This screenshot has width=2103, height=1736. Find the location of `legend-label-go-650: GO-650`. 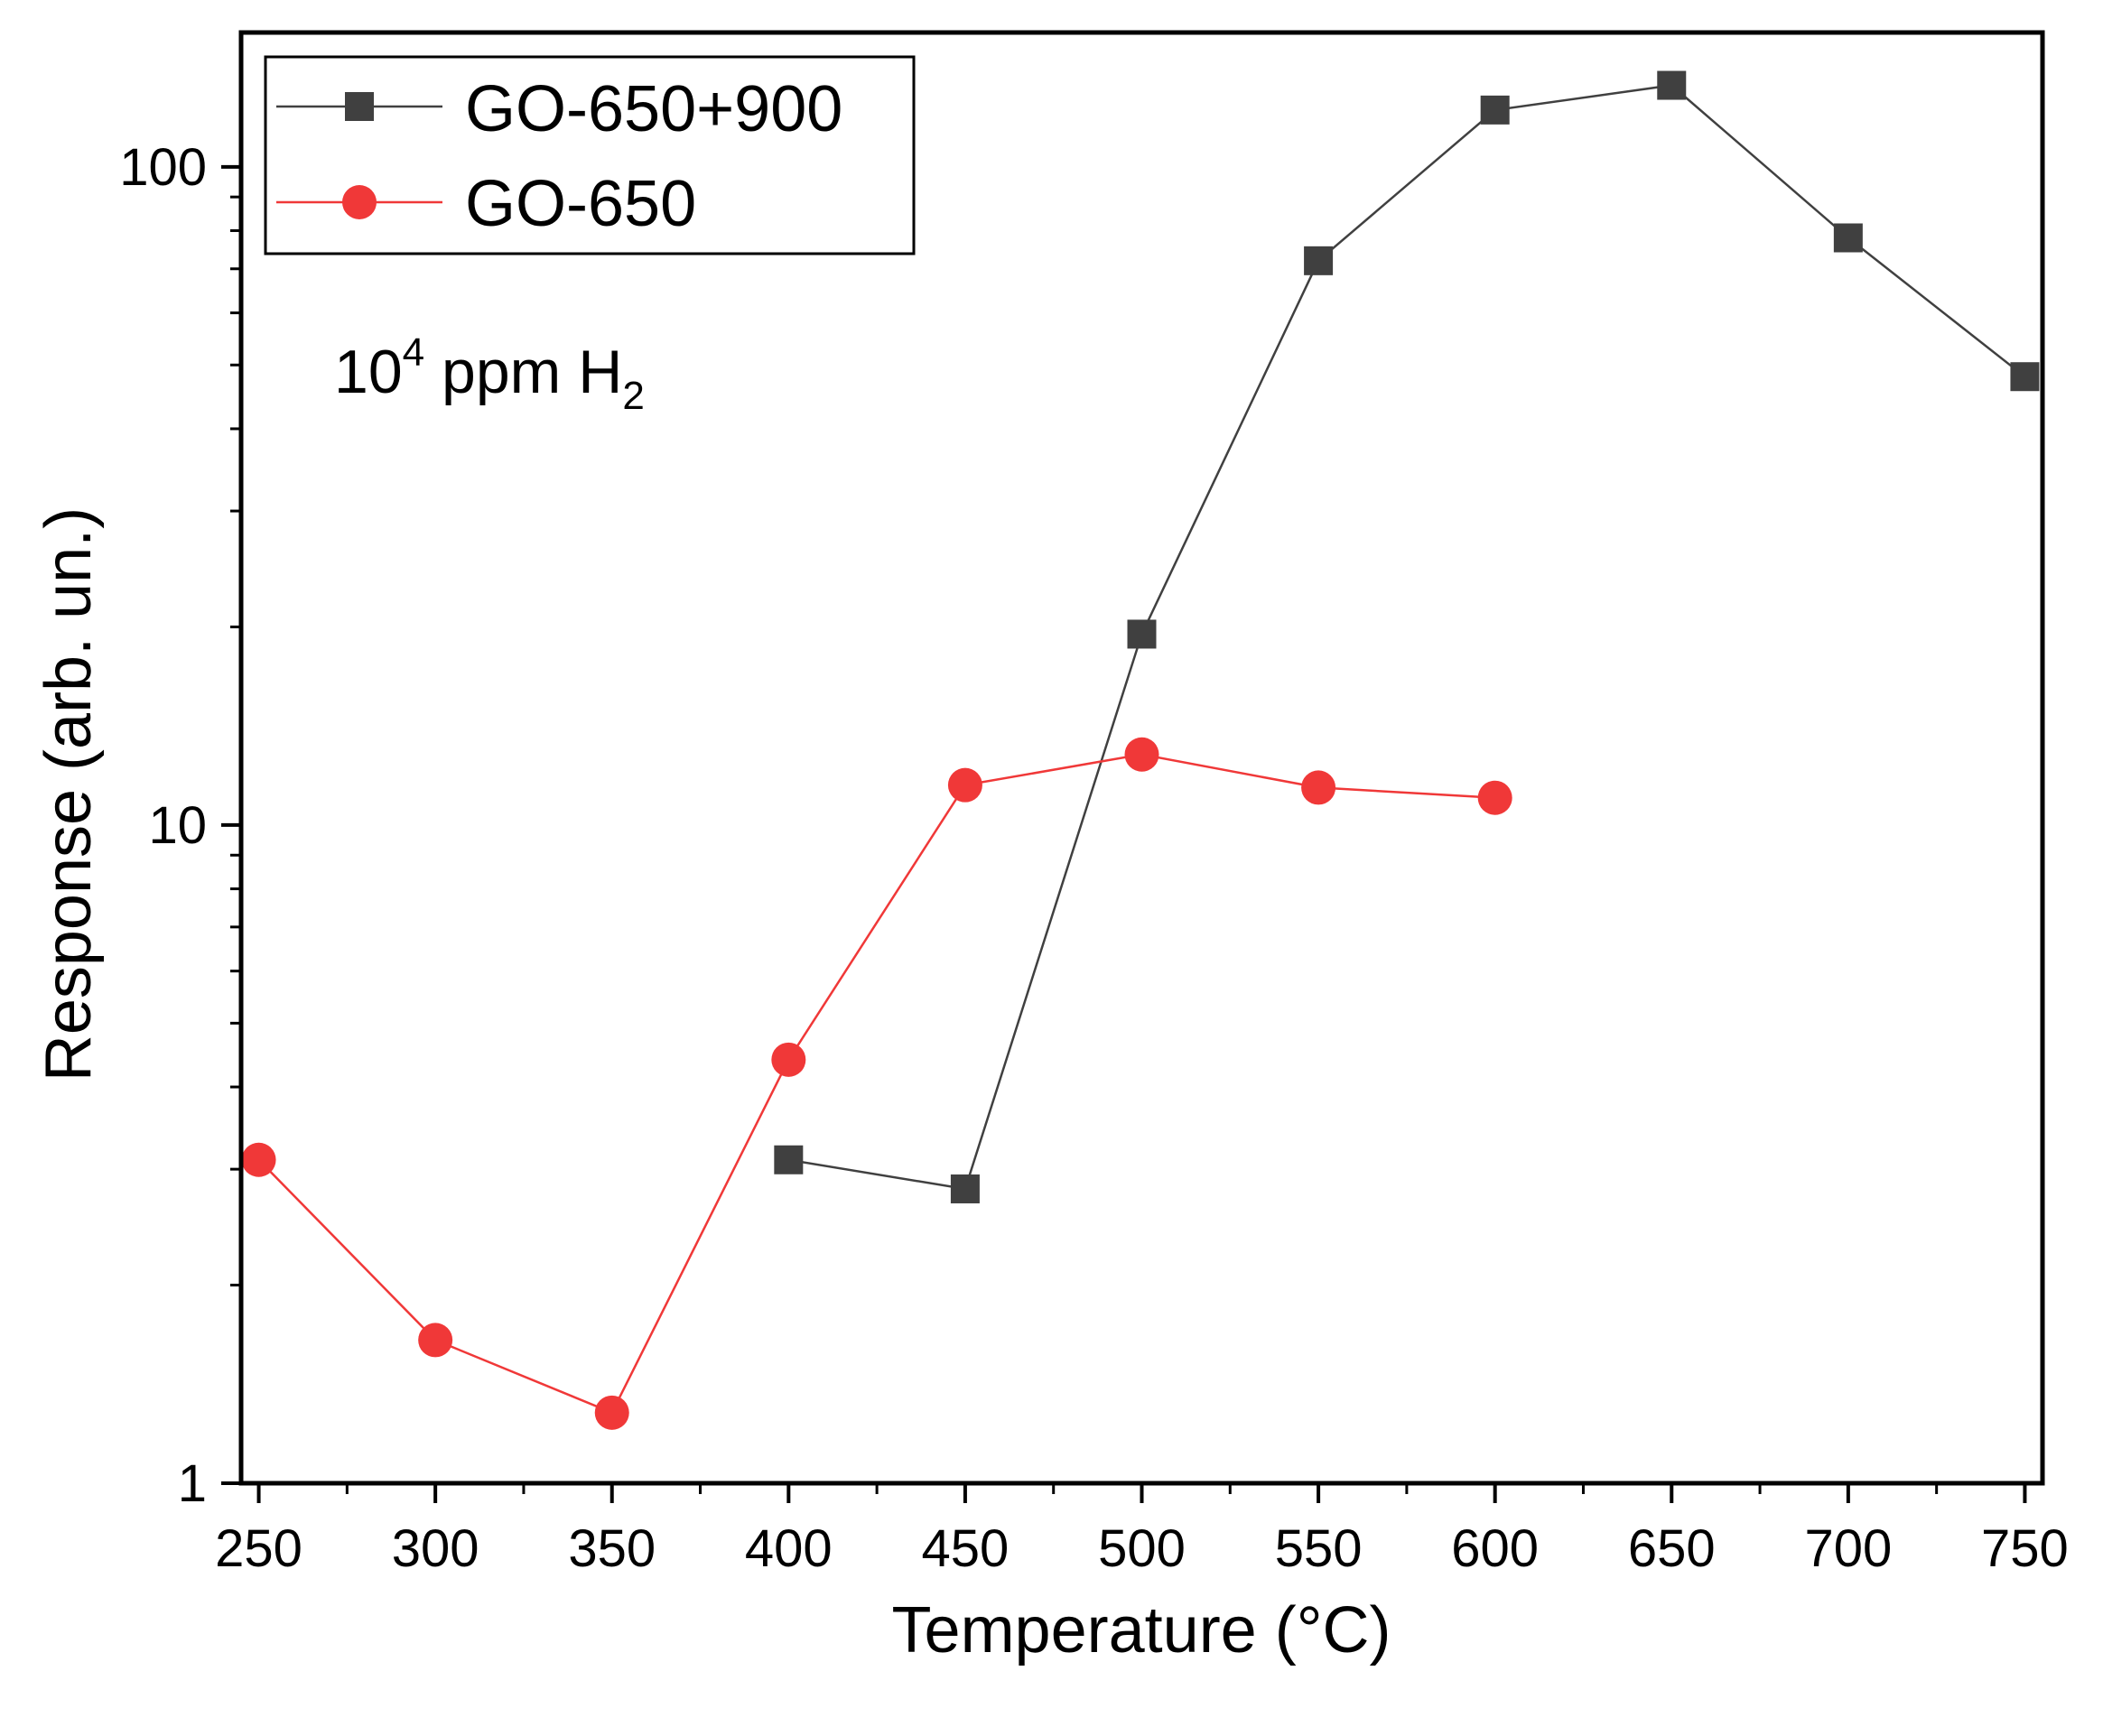

legend-label-go-650: GO-650 is located at coordinates (580, 204).